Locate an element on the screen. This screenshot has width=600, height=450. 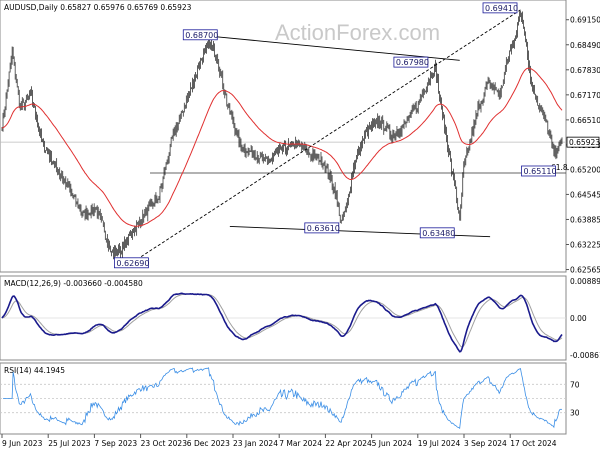
date-tick-label: 25 Jul 2023 is located at coordinates (69, 443).